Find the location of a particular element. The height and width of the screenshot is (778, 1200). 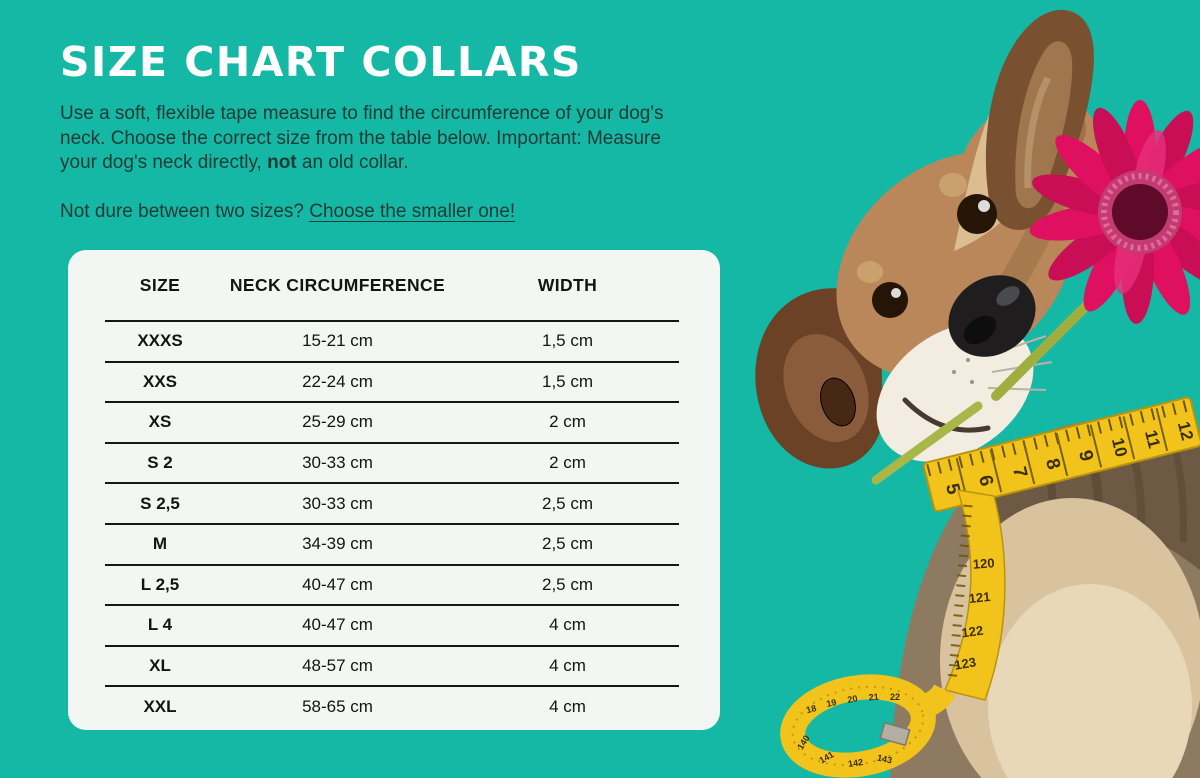

table-row: XXXS 15-21 cm 1,5 cm is located at coordinates (392, 342).